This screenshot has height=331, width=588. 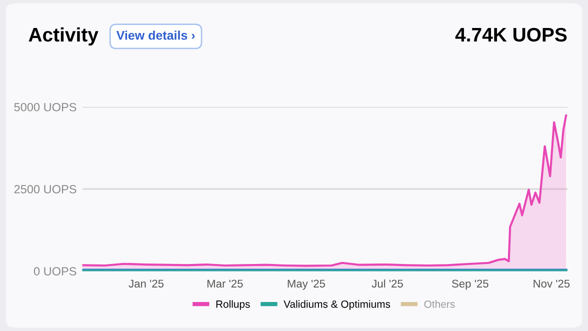 I want to click on x-tick-label: Jan '25, so click(x=146, y=284).